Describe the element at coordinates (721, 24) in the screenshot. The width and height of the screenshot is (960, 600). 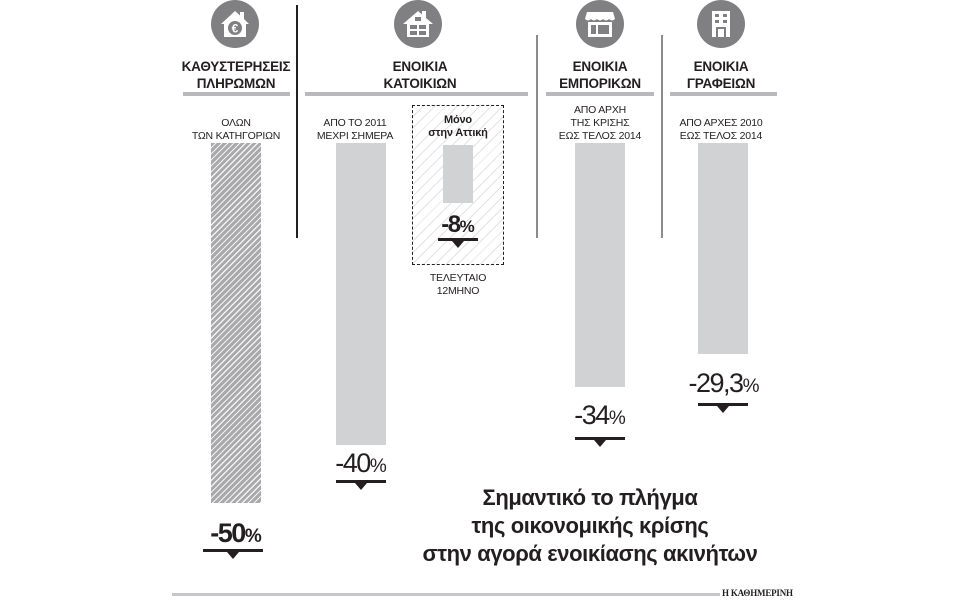
I see `office-building-icon` at that location.